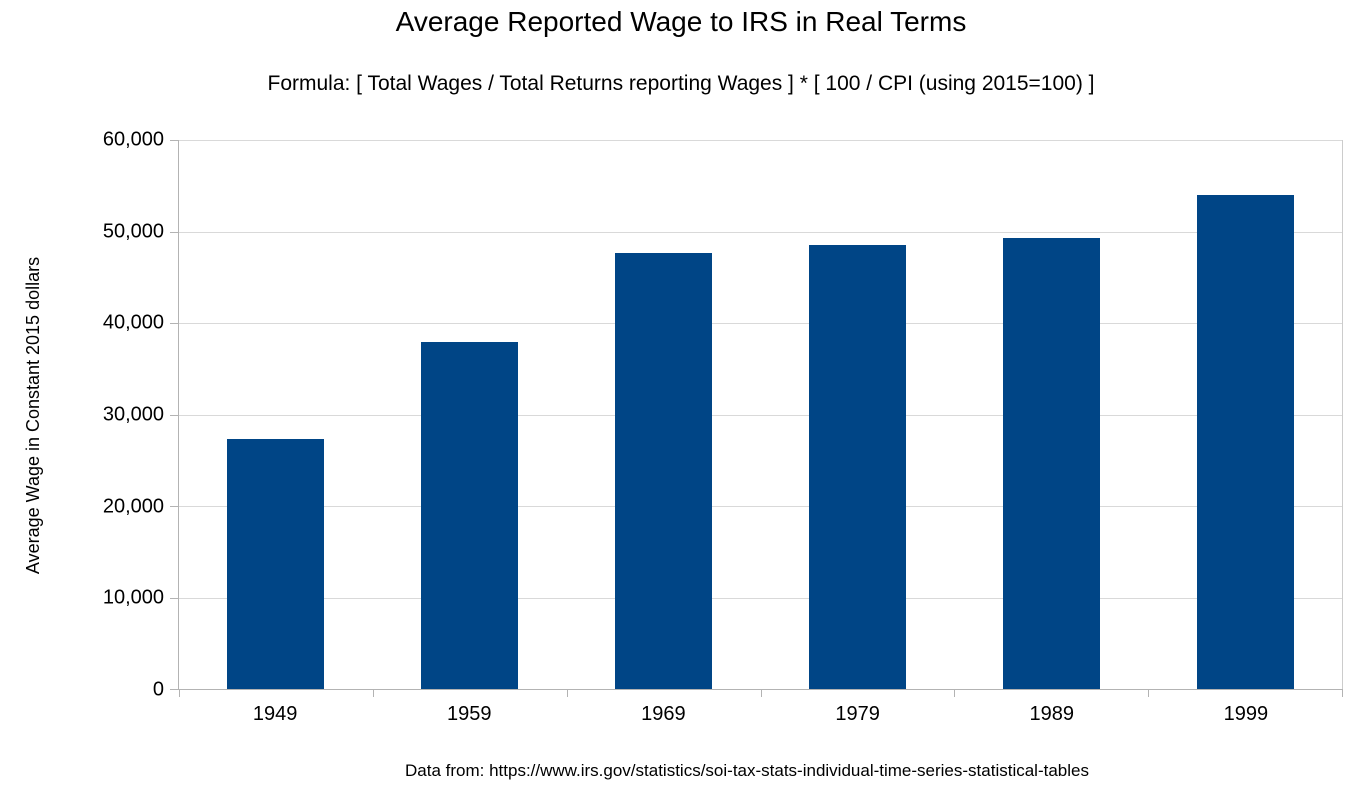 The width and height of the screenshot is (1362, 791). What do you see at coordinates (469, 714) in the screenshot?
I see `x-tick-label: 1959` at bounding box center [469, 714].